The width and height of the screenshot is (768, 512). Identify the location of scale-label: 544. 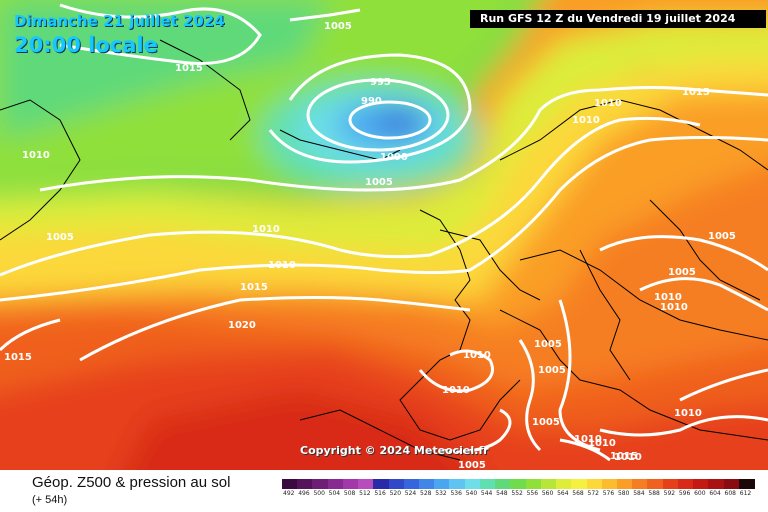
(486, 493).